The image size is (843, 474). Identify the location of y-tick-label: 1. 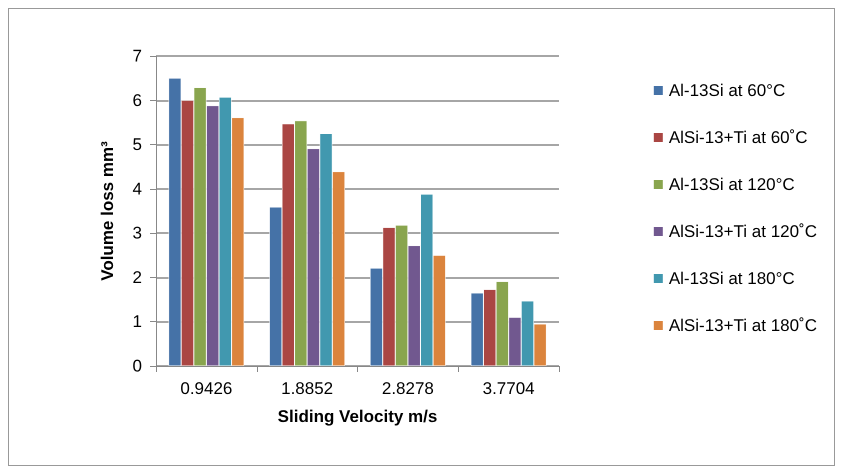
(137, 322).